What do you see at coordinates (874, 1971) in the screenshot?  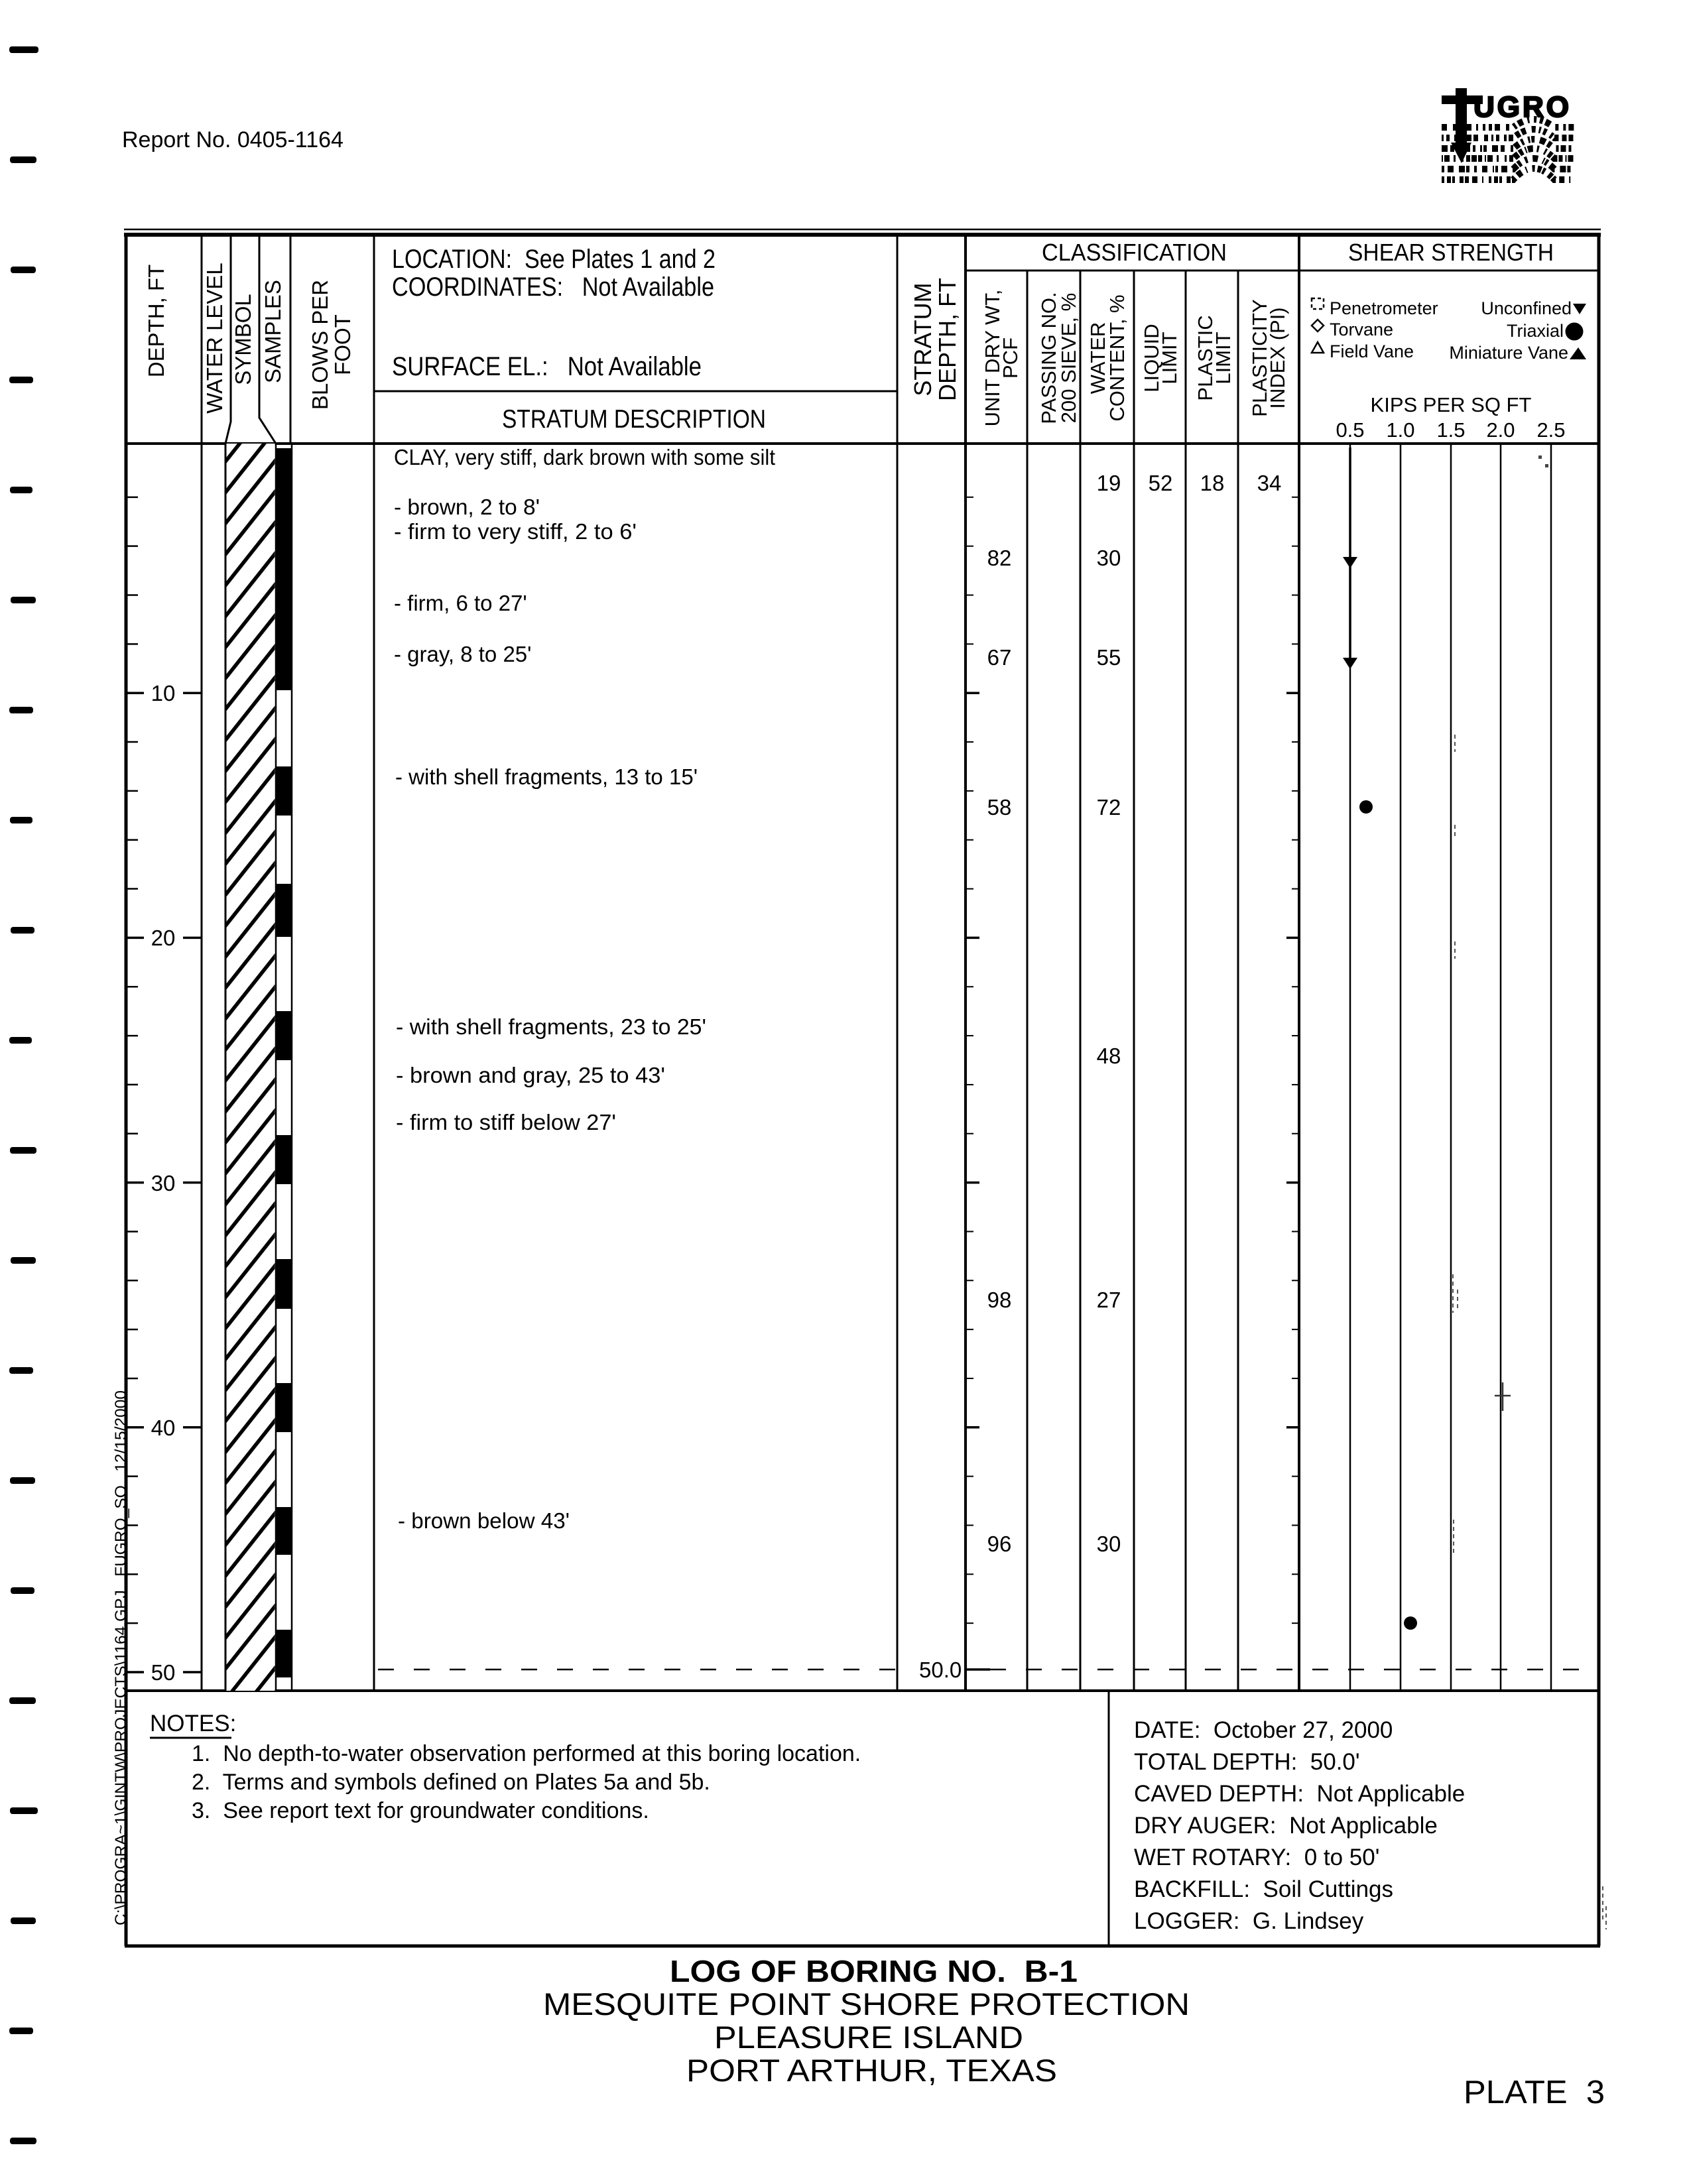 I see `svg-text: LOG OF BORING NO. B-1` at bounding box center [874, 1971].